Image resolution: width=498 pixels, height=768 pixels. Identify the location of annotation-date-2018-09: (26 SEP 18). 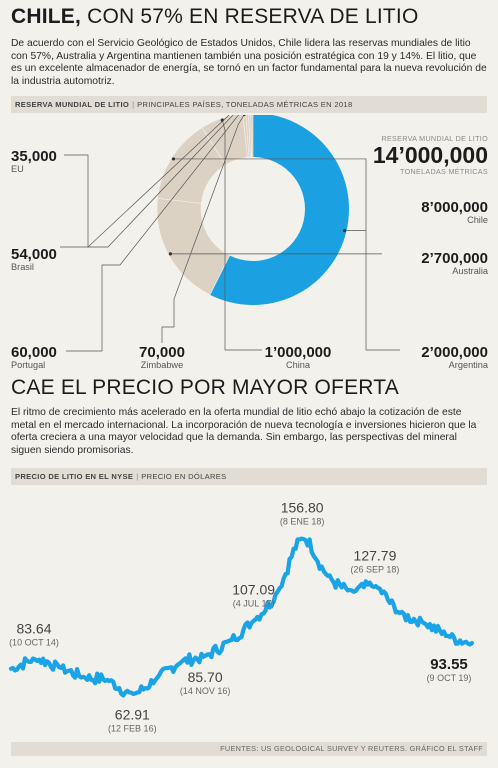
(375, 569).